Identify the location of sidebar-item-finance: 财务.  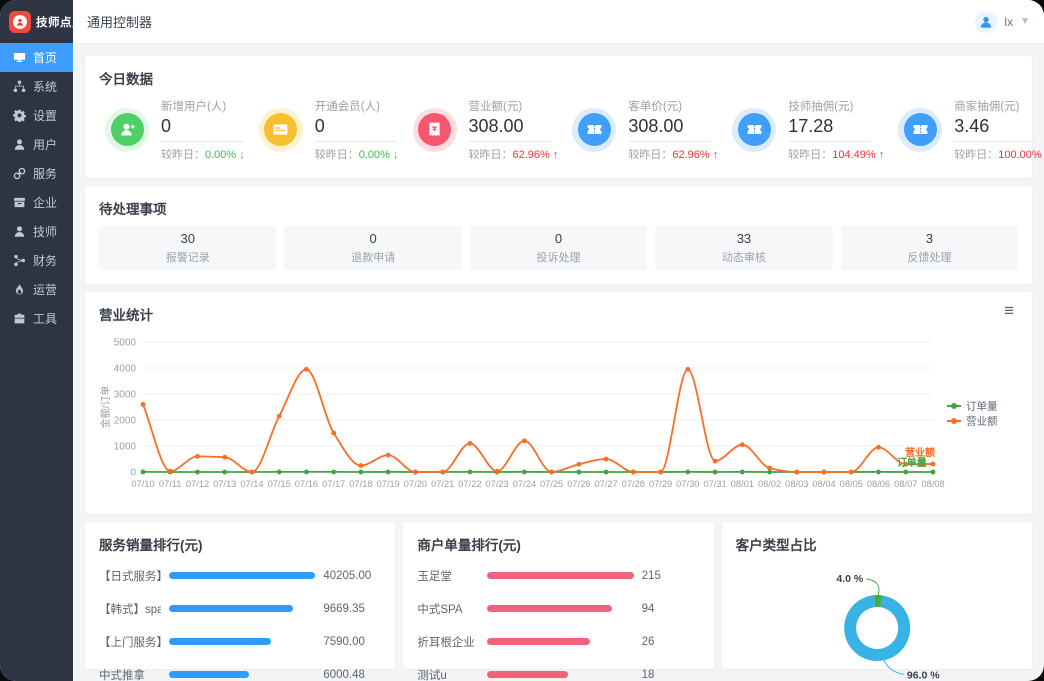
(36, 260).